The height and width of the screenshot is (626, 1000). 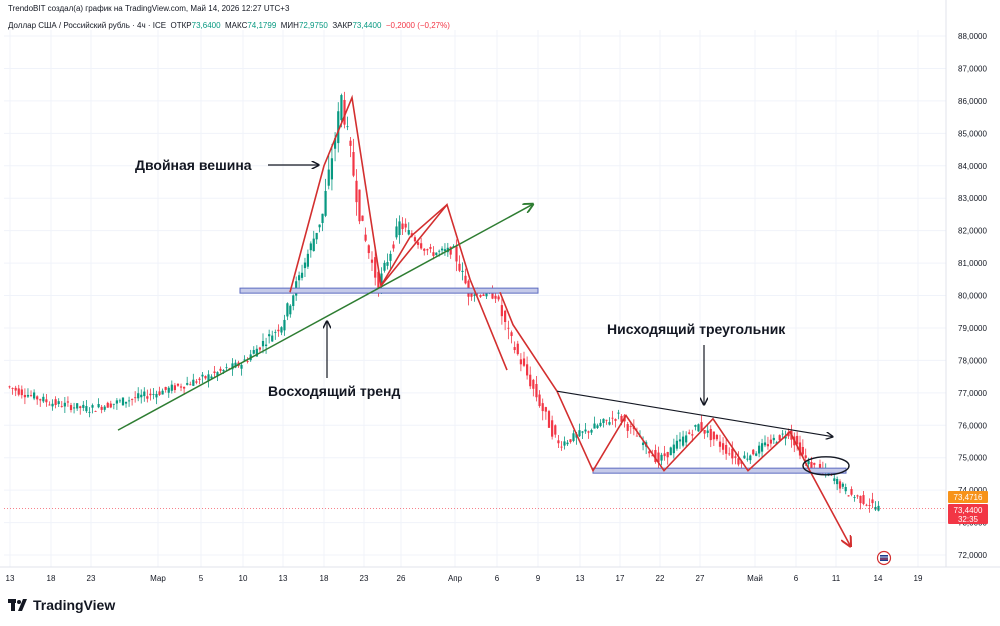 I want to click on y-tick-label: 72,0000, so click(x=972, y=555).